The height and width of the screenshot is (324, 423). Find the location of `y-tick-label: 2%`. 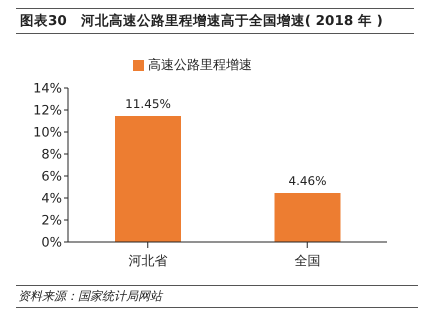

y-tick-label: 2% is located at coordinates (51, 221).